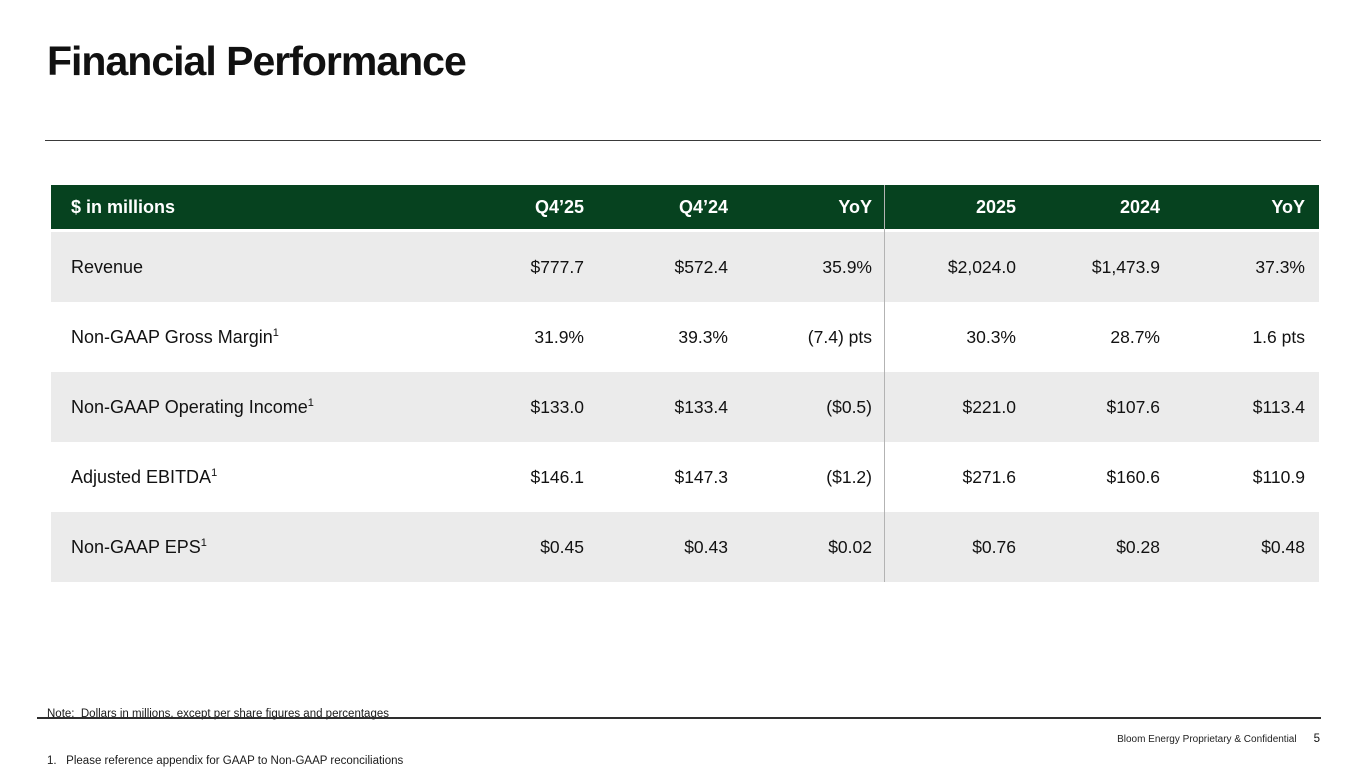 The image size is (1365, 768). I want to click on row-value-cell: $146.1, so click(557, 476).